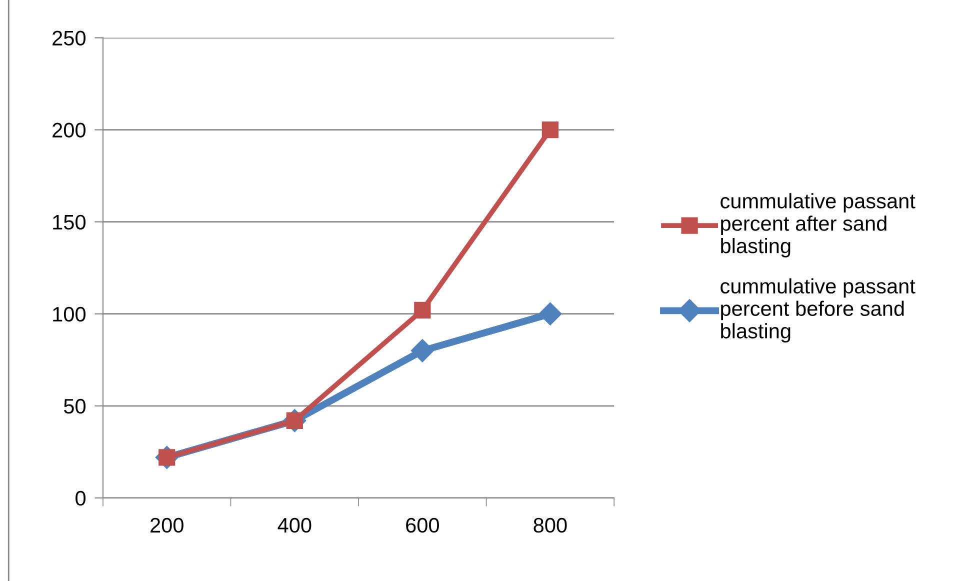 This screenshot has width=958, height=581. What do you see at coordinates (69, 38) in the screenshot?
I see `y-tick-label: 250` at bounding box center [69, 38].